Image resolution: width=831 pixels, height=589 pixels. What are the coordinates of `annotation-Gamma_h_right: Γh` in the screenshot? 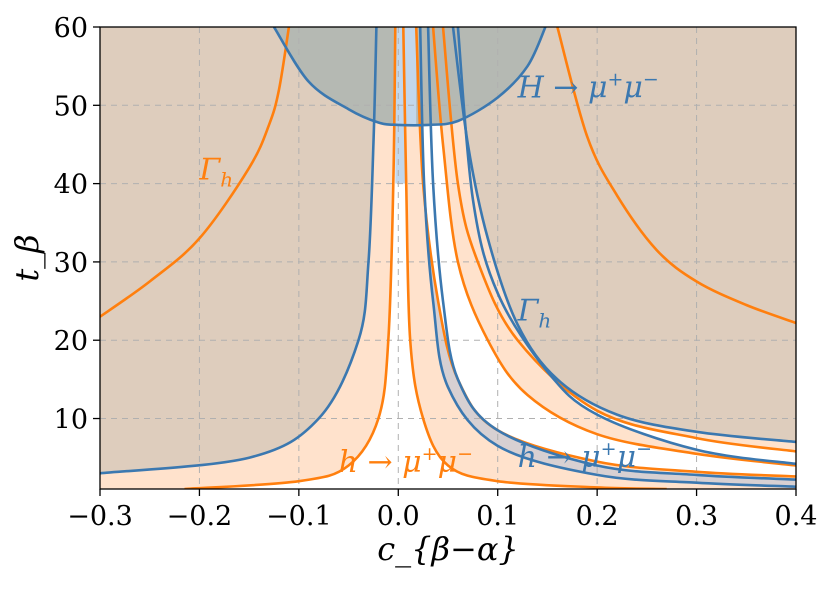 It's located at (534, 313).